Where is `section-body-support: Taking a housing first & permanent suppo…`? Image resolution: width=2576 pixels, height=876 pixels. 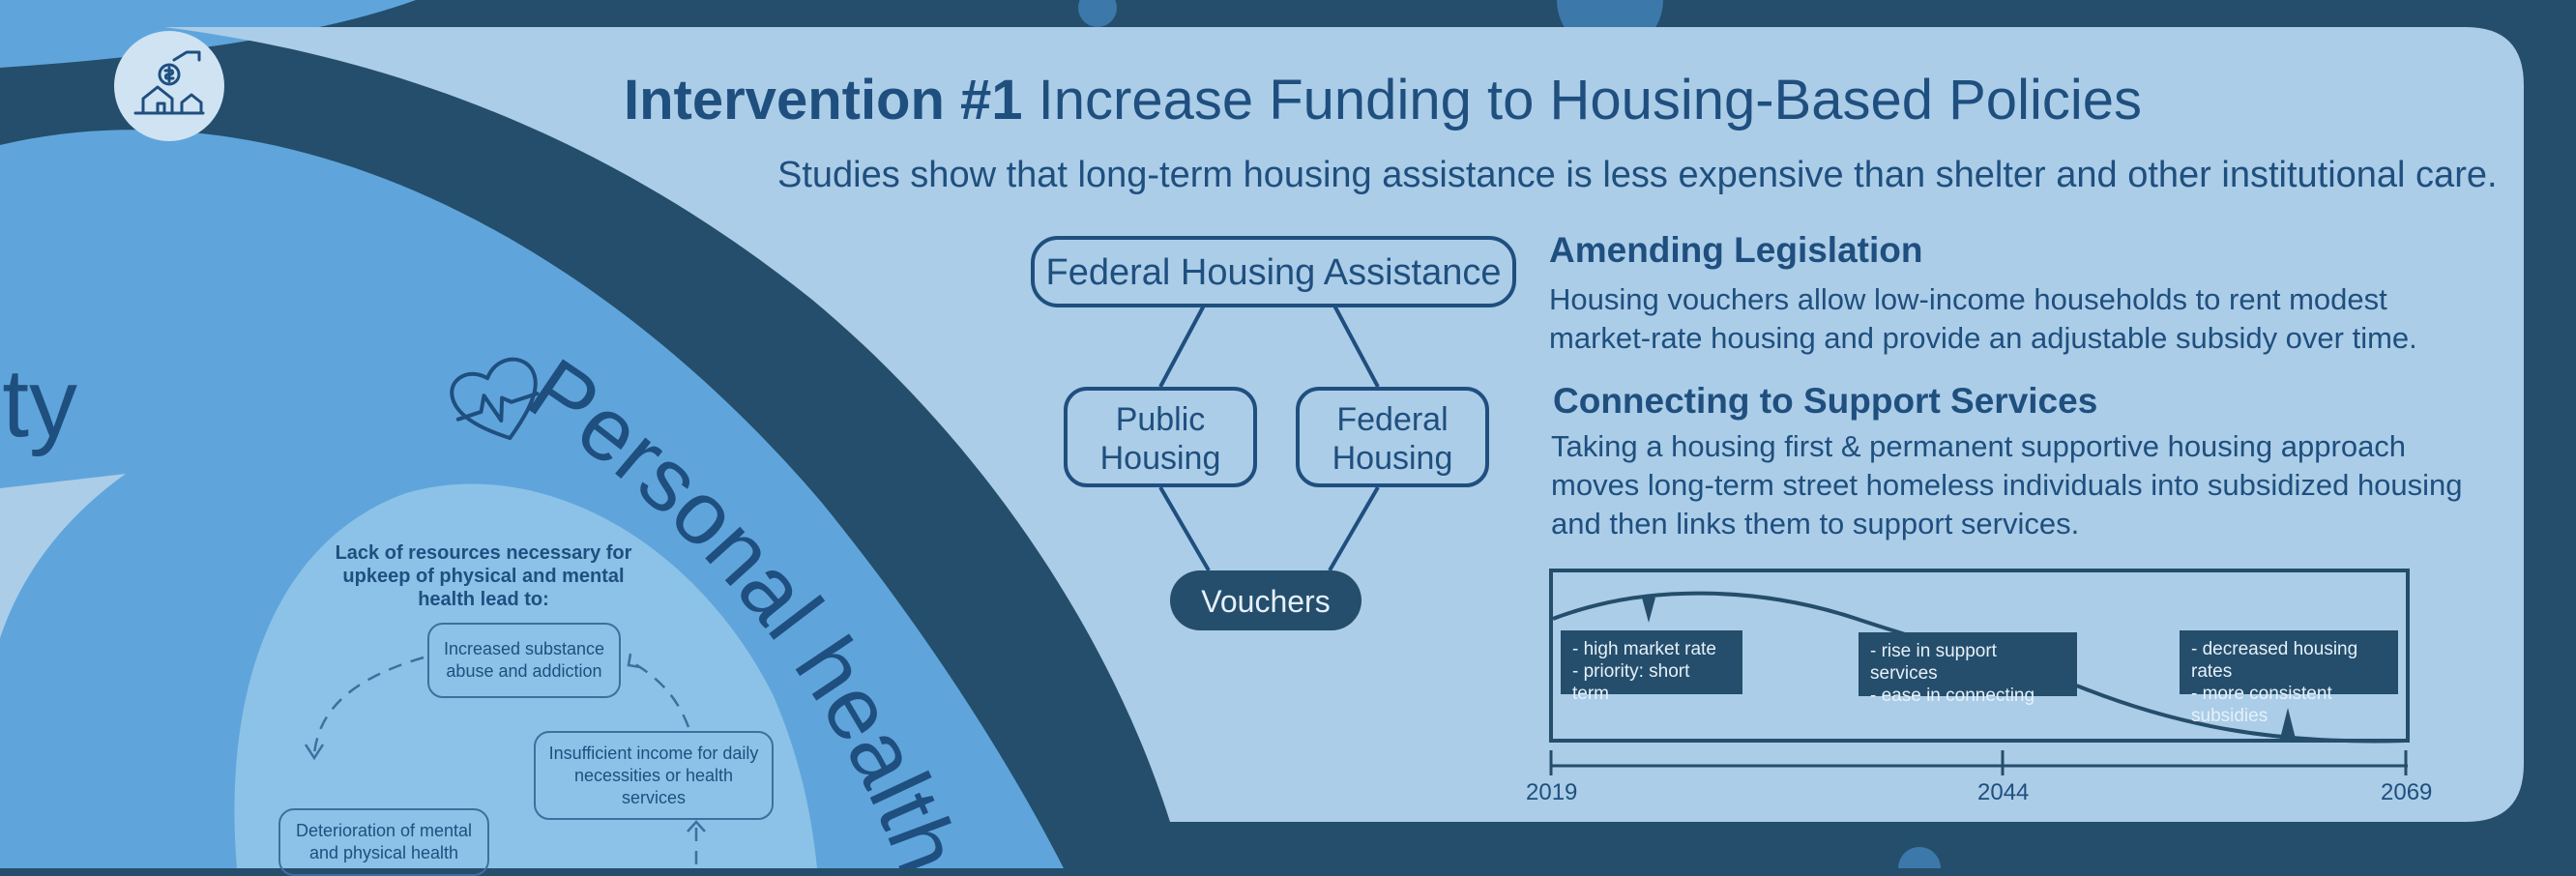
section-body-support: Taking a housing first & permanent suppo… is located at coordinates (2007, 484).